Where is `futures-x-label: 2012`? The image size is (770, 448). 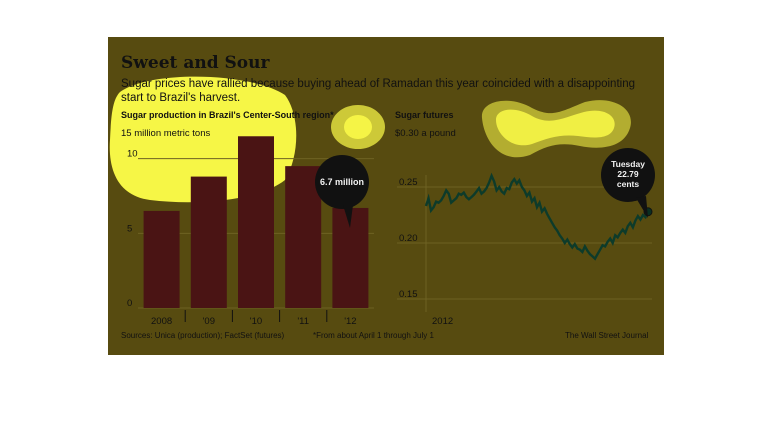 futures-x-label: 2012 is located at coordinates (442, 321).